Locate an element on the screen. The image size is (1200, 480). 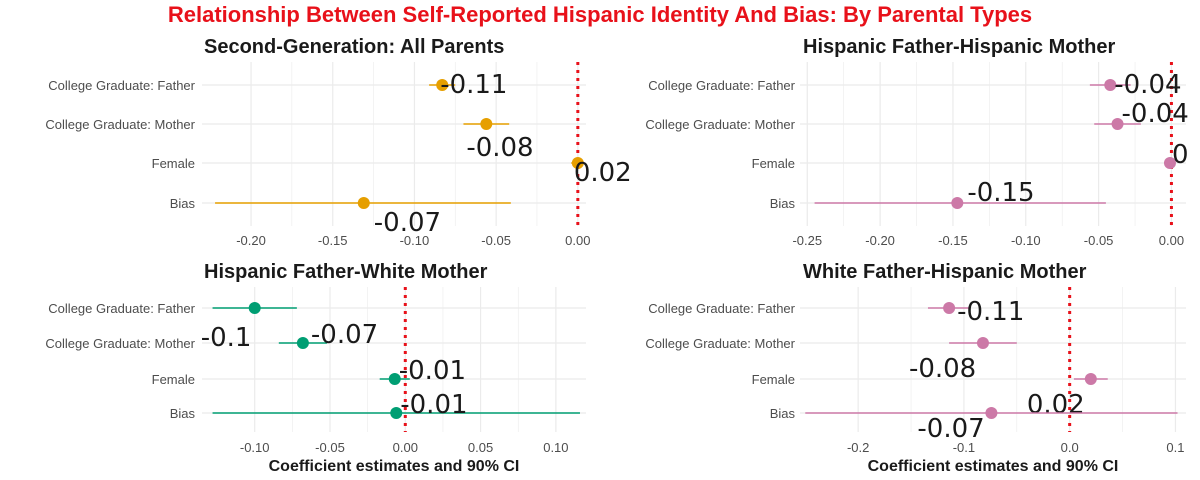
x-tick-label: 0.1 is located at coordinates (1175, 447).